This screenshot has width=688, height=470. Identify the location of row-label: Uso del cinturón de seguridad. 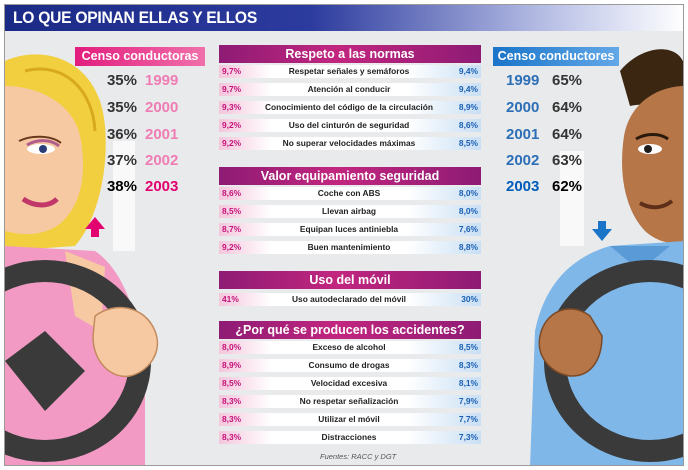
(349, 125).